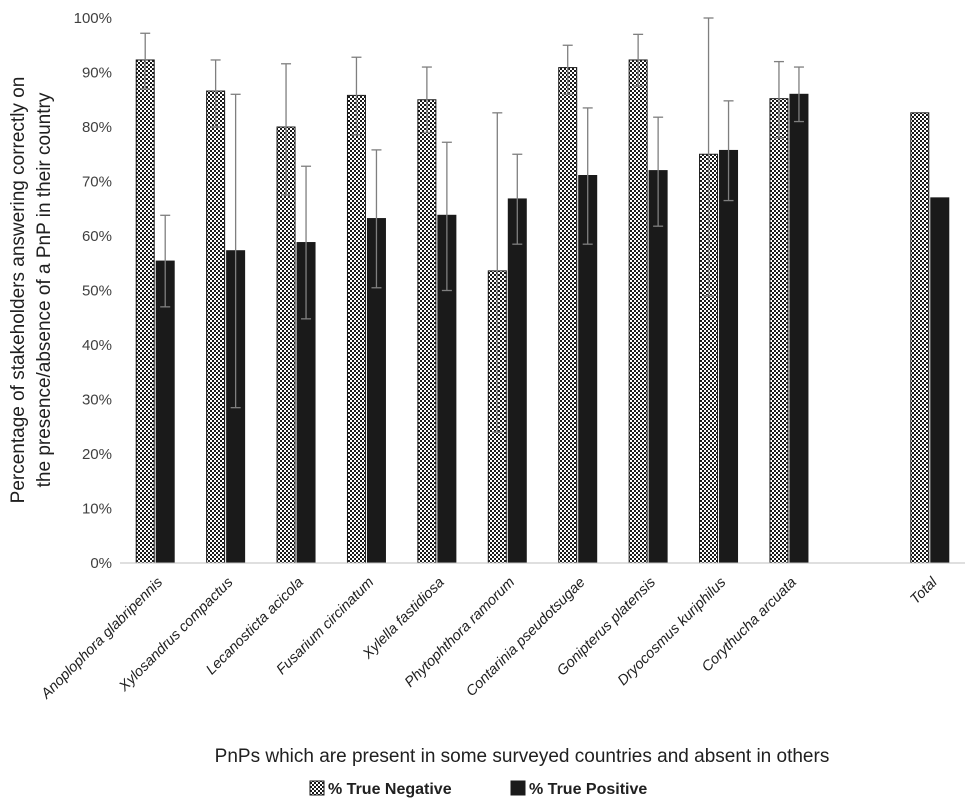 Image resolution: width=974 pixels, height=804 pixels. I want to click on x-tick-label: Contarinia pseudotsugae, so click(525, 637).